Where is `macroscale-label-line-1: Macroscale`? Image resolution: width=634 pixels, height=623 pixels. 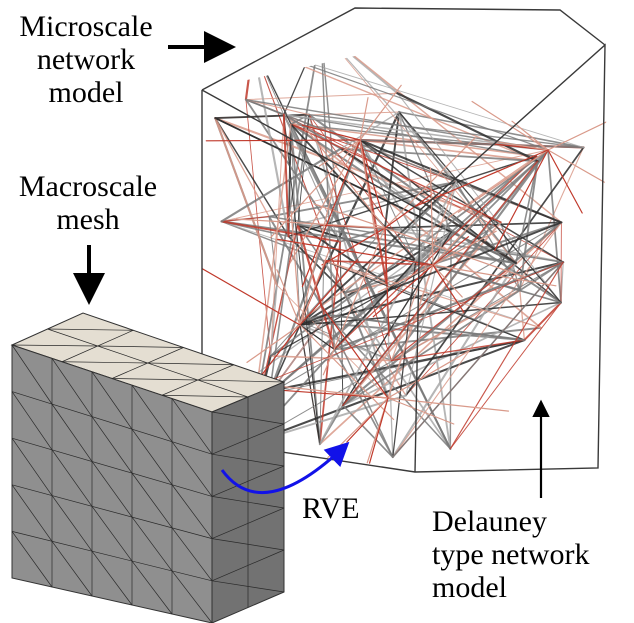
macroscale-label-line-1: Macroscale is located at coordinates (88, 186).